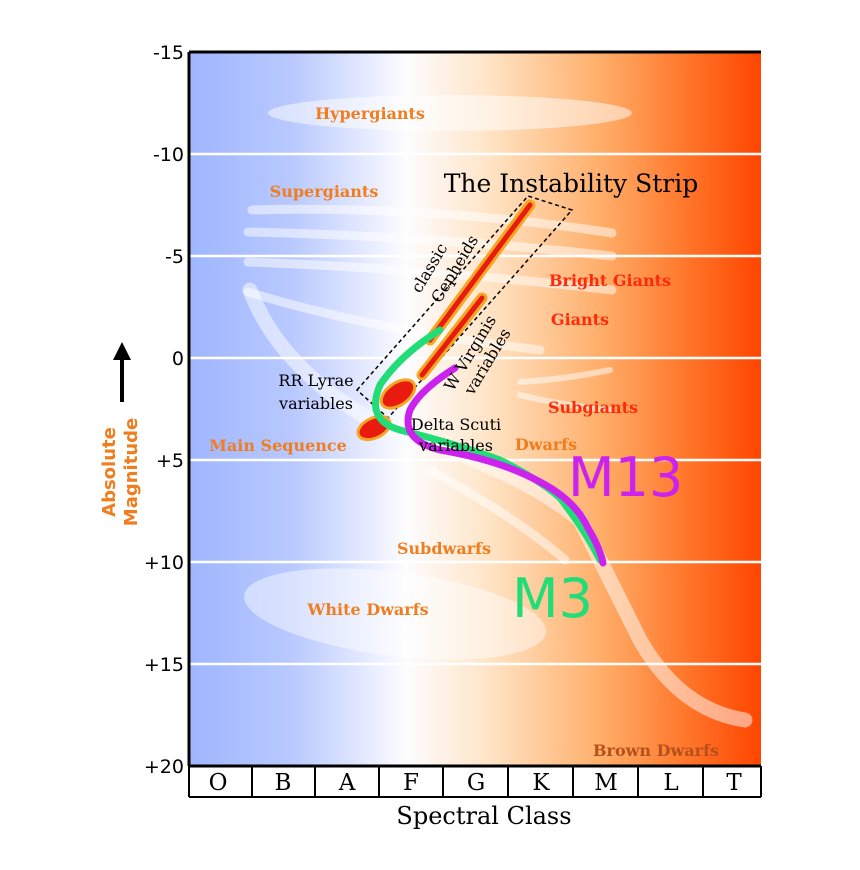 The height and width of the screenshot is (870, 860). What do you see at coordinates (497, 515) in the screenshot?
I see `subdwarfs-band` at bounding box center [497, 515].